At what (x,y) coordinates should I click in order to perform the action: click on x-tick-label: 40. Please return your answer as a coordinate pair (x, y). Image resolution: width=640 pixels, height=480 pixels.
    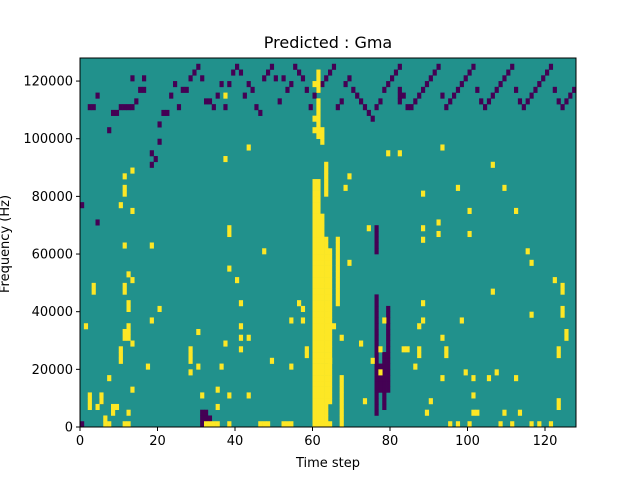
    Looking at the image, I should click on (235, 441).